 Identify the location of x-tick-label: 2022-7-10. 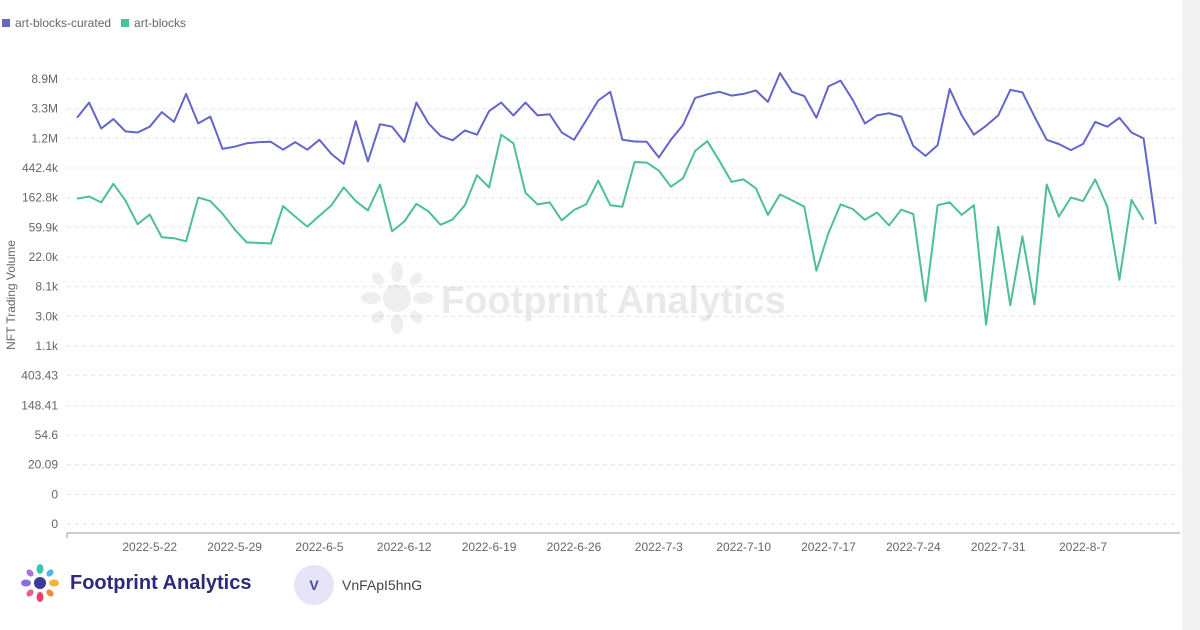
(743, 547).